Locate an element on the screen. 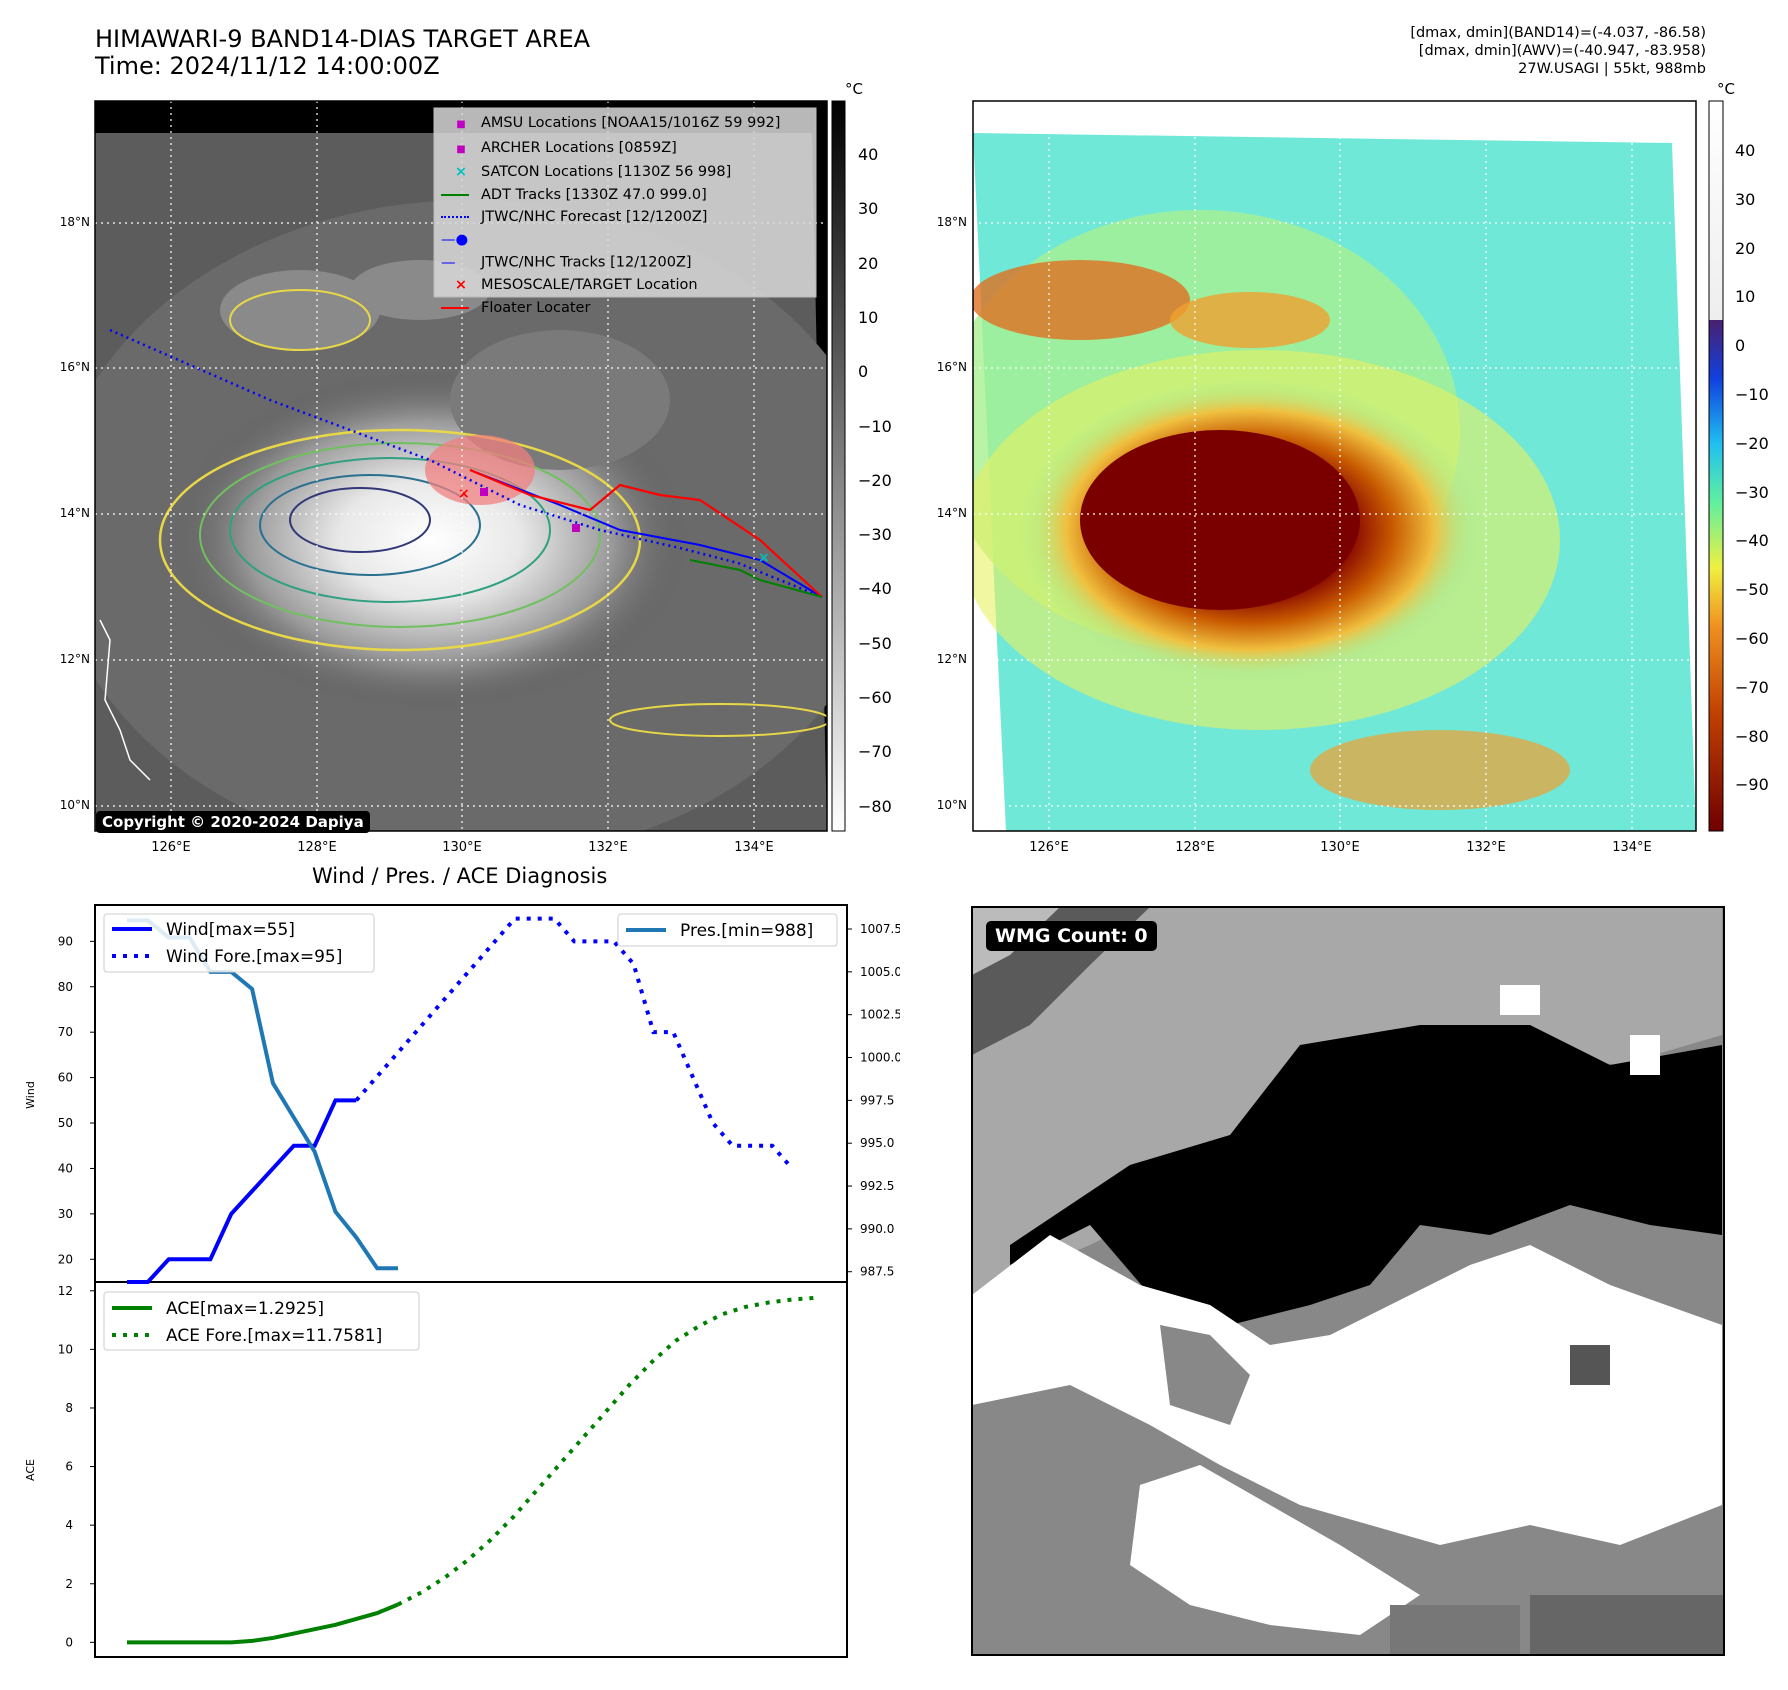 This screenshot has width=1788, height=1690. map2-lat-tick: 12°N is located at coordinates (951, 659).